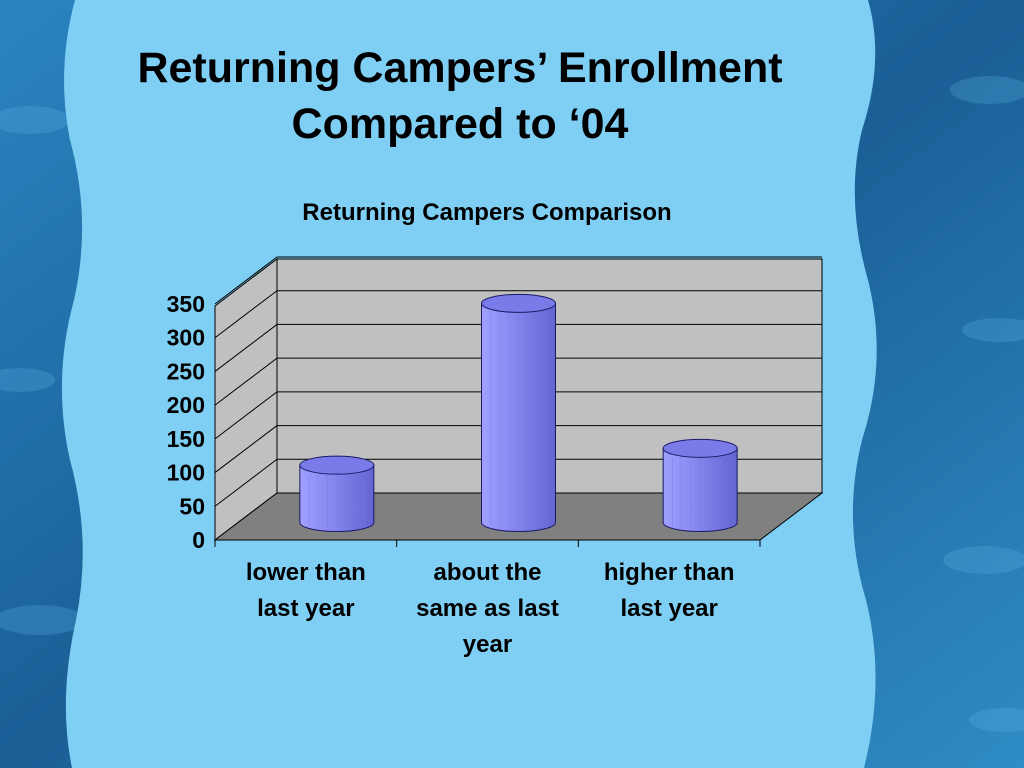  I want to click on x-category-label: lower than, so click(306, 572).